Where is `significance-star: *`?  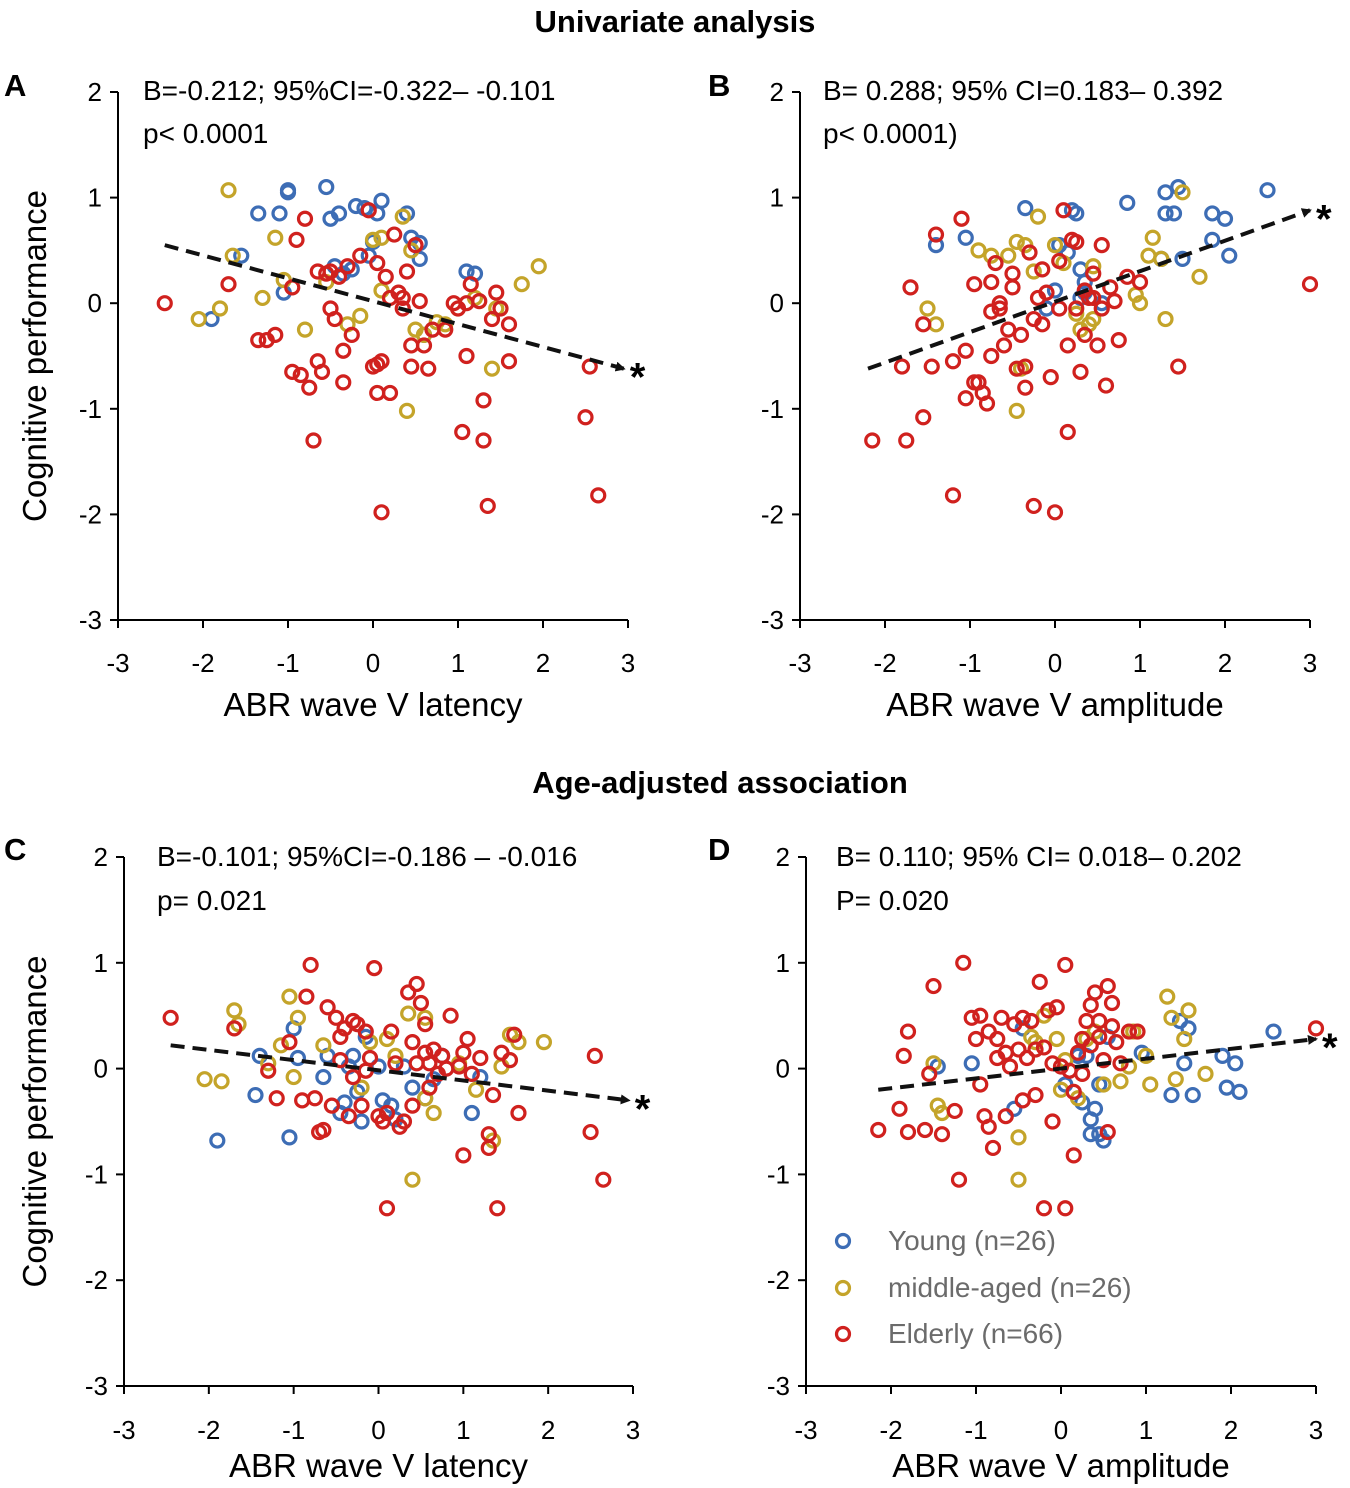 significance-star: * is located at coordinates (643, 1109).